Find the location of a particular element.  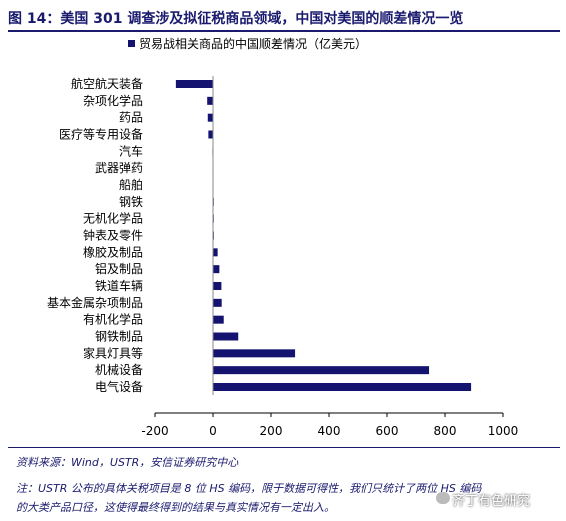

source-divider is located at coordinates (284, 447).